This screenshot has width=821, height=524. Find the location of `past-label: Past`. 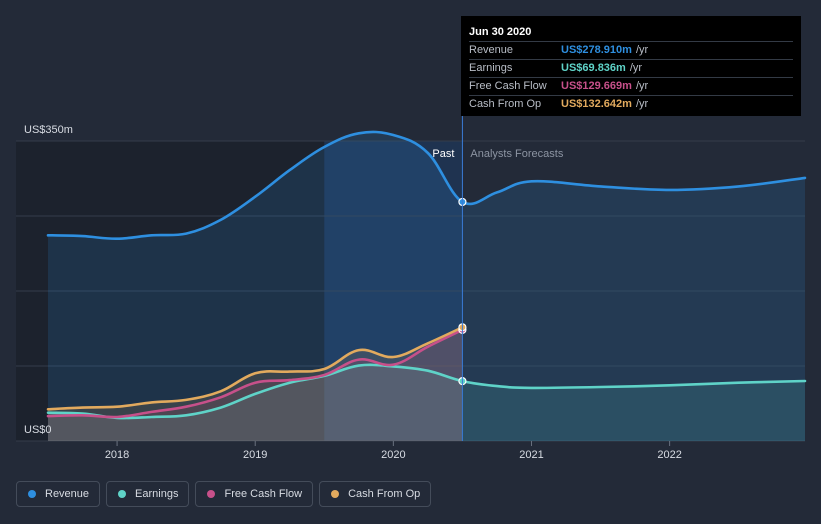

past-label: Past is located at coordinates (443, 154).